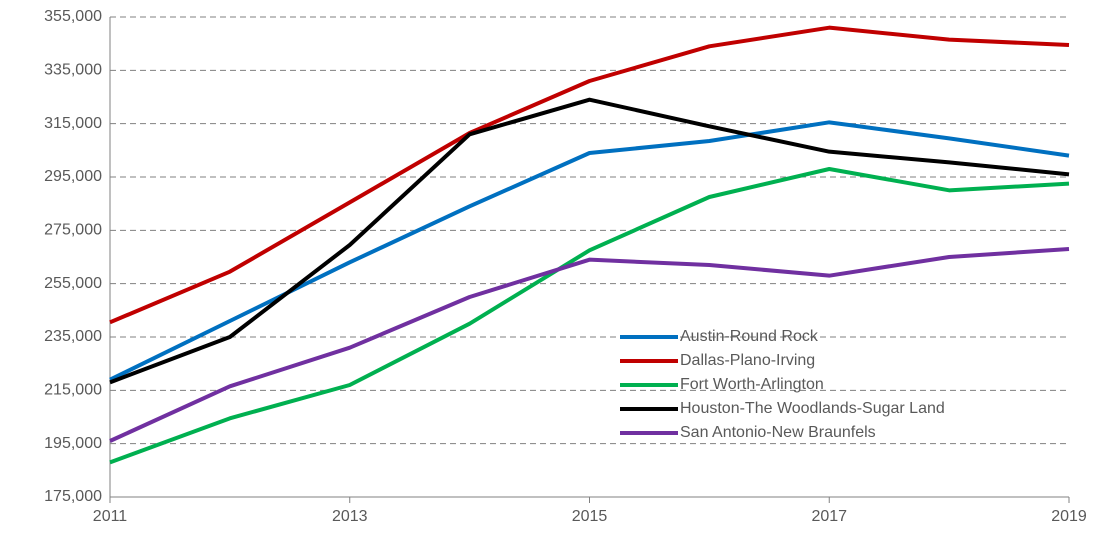 Image resolution: width=1099 pixels, height=540 pixels. What do you see at coordinates (73, 496) in the screenshot?
I see `y-tick-label: 175,000` at bounding box center [73, 496].